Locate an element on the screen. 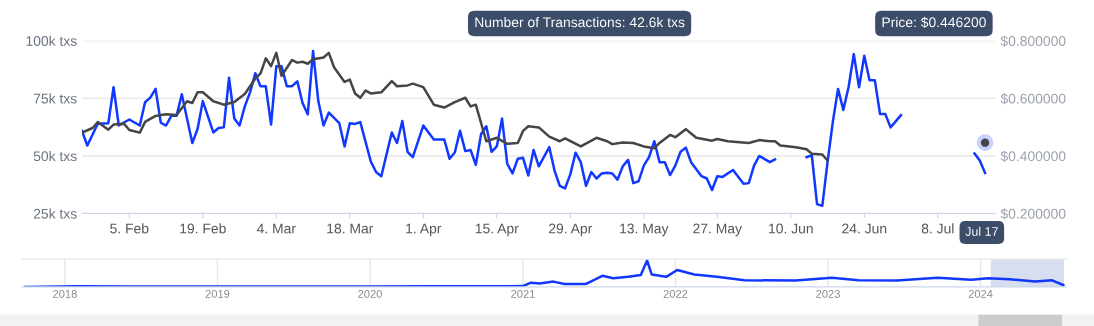  x-tick-label: 5. Feb is located at coordinates (129, 228).